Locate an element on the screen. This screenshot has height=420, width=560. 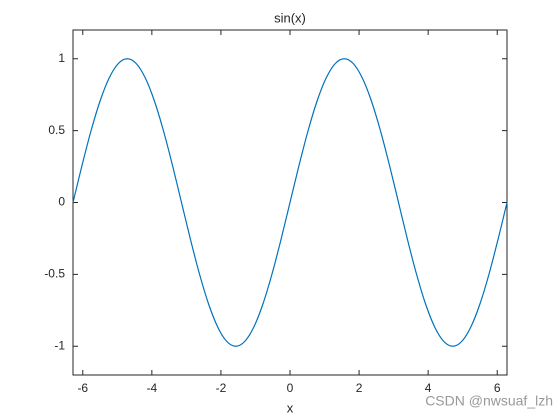
y-tick-label: 0 is located at coordinates (61, 202).